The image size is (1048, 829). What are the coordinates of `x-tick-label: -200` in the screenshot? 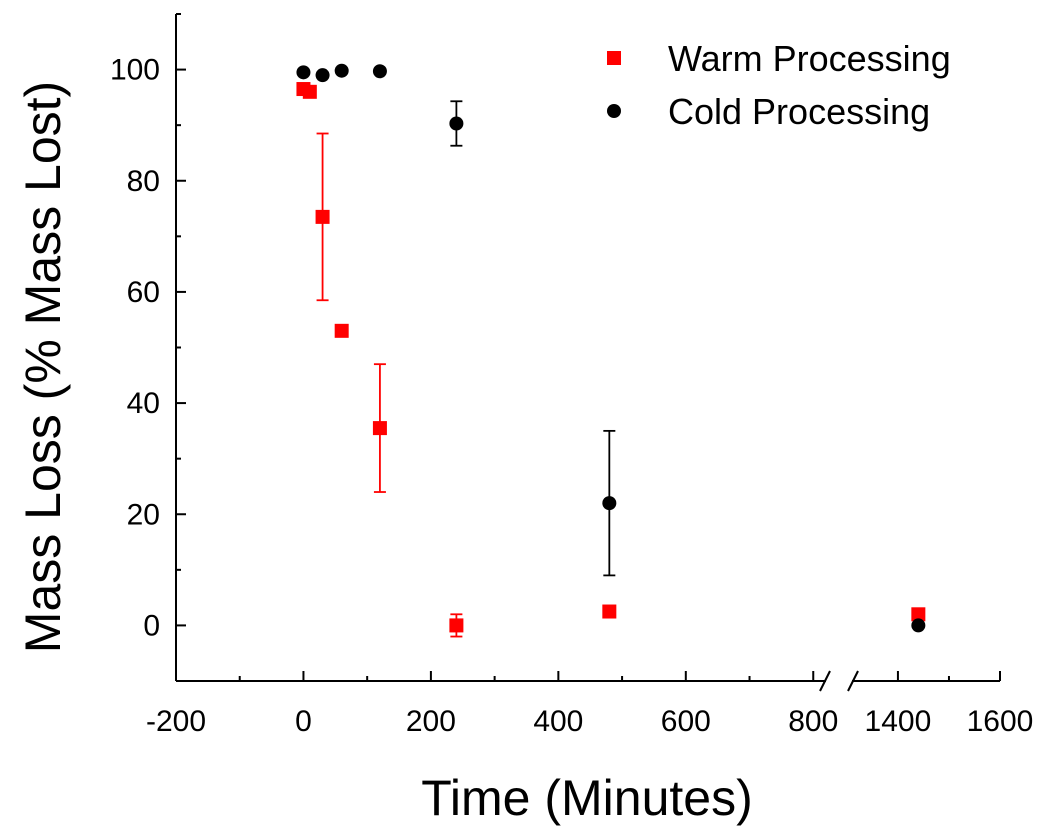 It's located at (176, 721).